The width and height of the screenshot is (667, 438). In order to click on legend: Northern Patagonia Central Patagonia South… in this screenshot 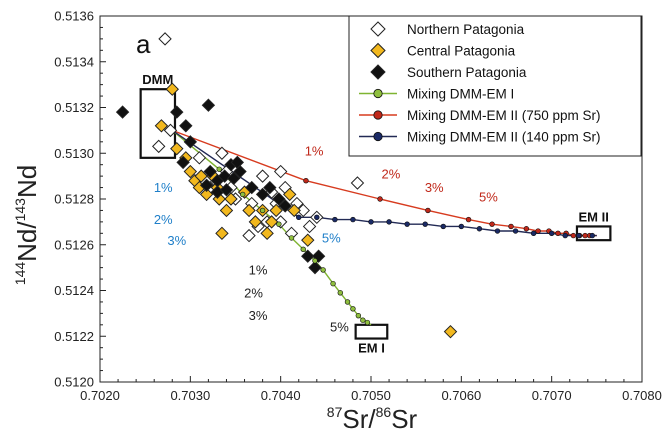, I will do `click(495, 86)`.